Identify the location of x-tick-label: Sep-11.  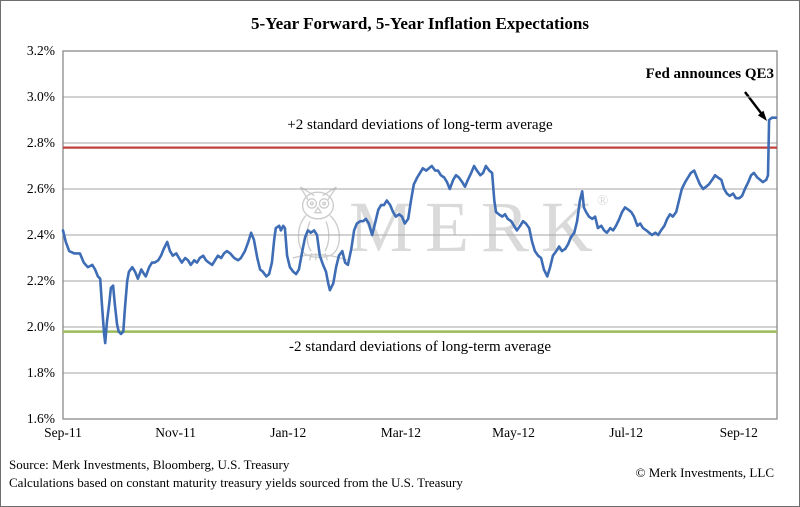
(63, 432).